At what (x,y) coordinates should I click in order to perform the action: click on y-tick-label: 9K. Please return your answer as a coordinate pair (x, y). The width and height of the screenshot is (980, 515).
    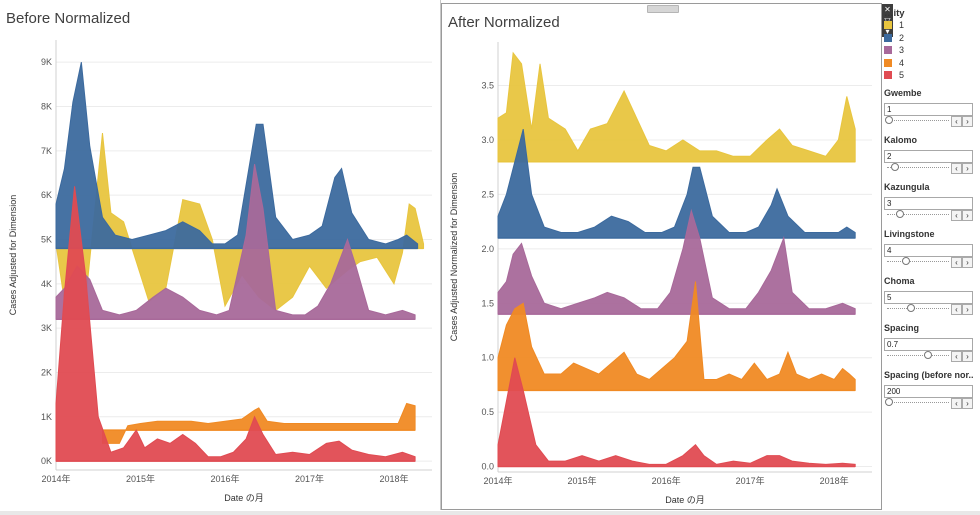
    Looking at the image, I should click on (46, 62).